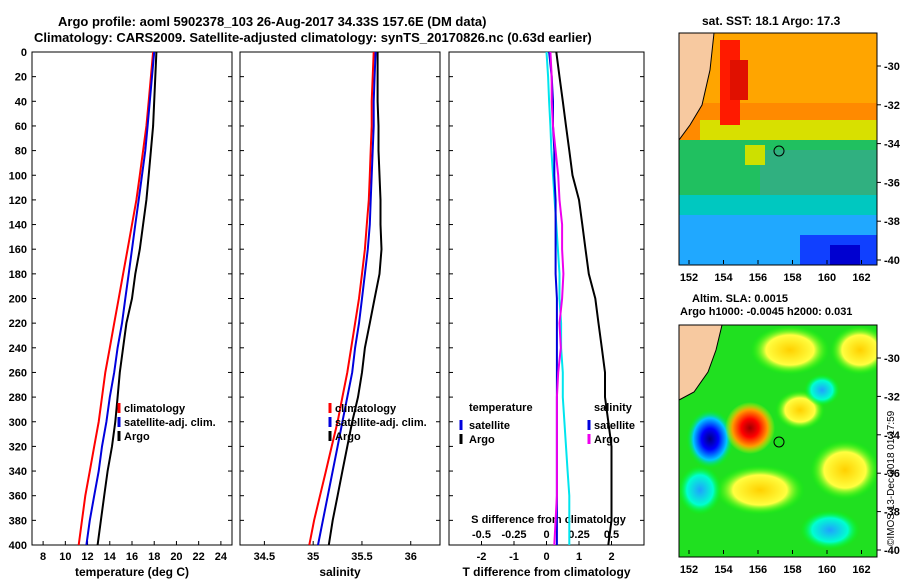 Image resolution: width=900 pixels, height=580 pixels. Describe the element at coordinates (18, 300) in the screenshot. I see `y-tick-label: 200` at that location.